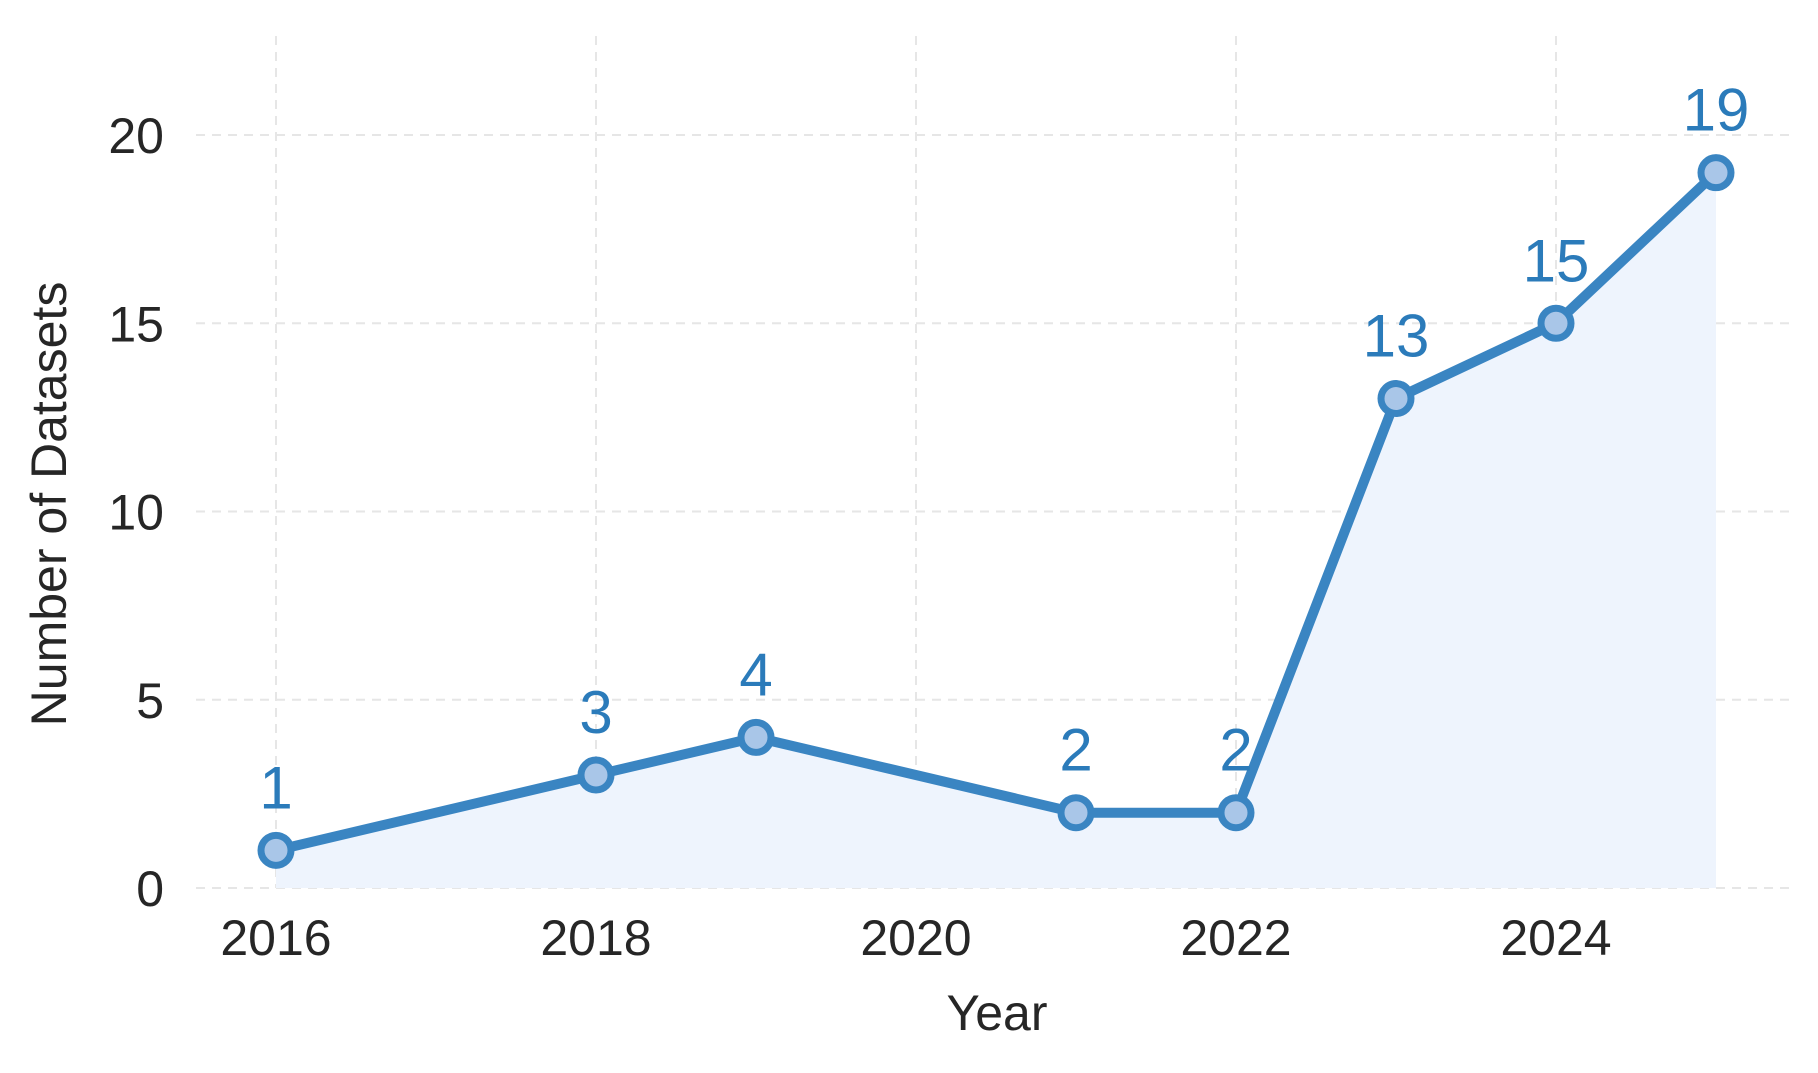 The image size is (1818, 1073). I want to click on x-tick-label: 2024, so click(1555, 938).